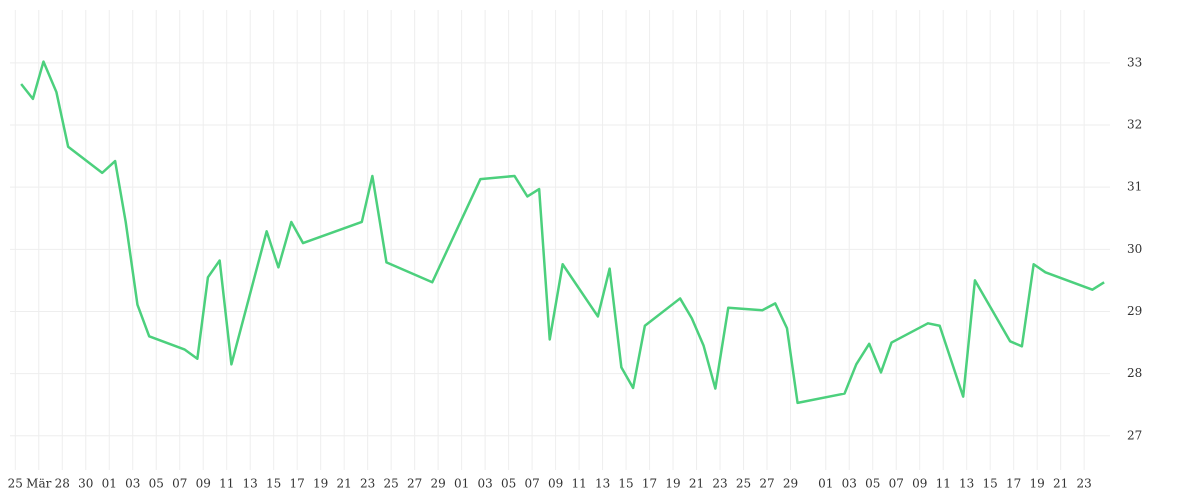  What do you see at coordinates (85, 484) in the screenshot?
I see `x-tick-label: 30` at bounding box center [85, 484].